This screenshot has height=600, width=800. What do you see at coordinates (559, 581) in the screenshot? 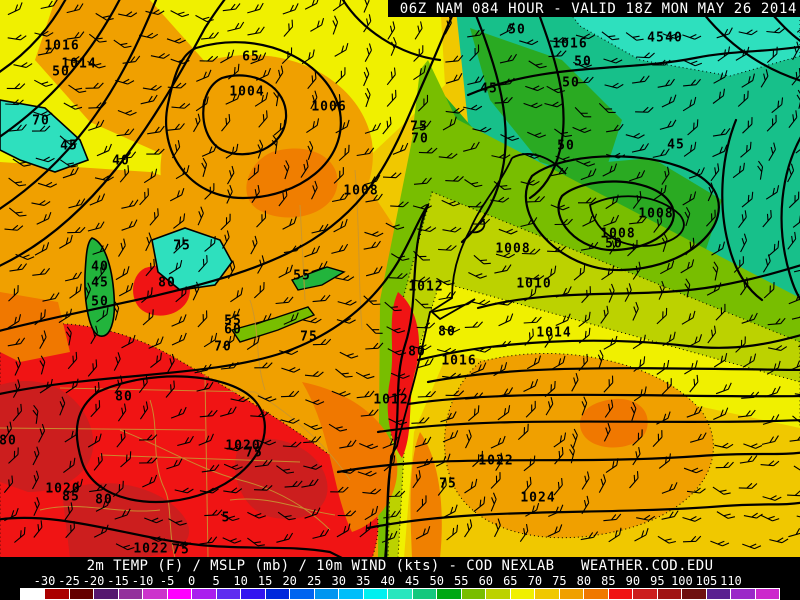
I see `colorbar-tick: 75` at bounding box center [559, 581].